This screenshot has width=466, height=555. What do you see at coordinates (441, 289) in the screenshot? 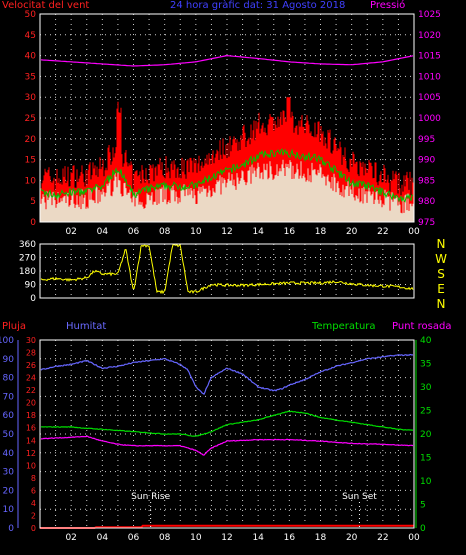
I see `compass-label: E` at bounding box center [441, 289].